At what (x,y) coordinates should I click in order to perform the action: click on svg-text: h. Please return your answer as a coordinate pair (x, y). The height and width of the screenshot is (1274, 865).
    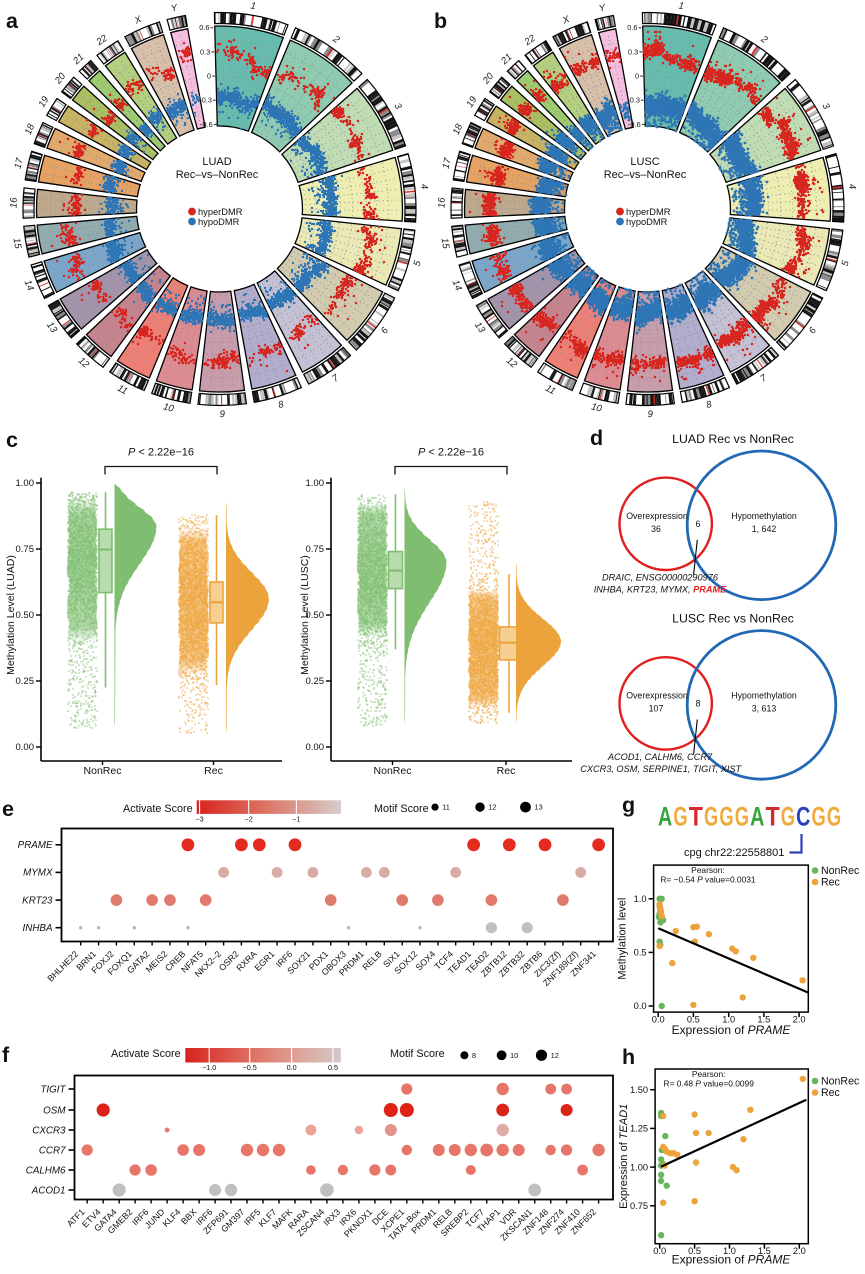
    Looking at the image, I should click on (628, 1057).